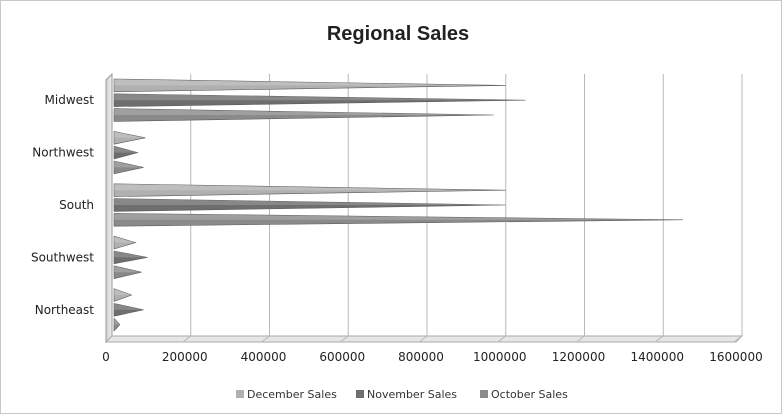 The height and width of the screenshot is (414, 782). What do you see at coordinates (529, 394) in the screenshot?
I see `legend-label-october-sales: October Sales` at bounding box center [529, 394].